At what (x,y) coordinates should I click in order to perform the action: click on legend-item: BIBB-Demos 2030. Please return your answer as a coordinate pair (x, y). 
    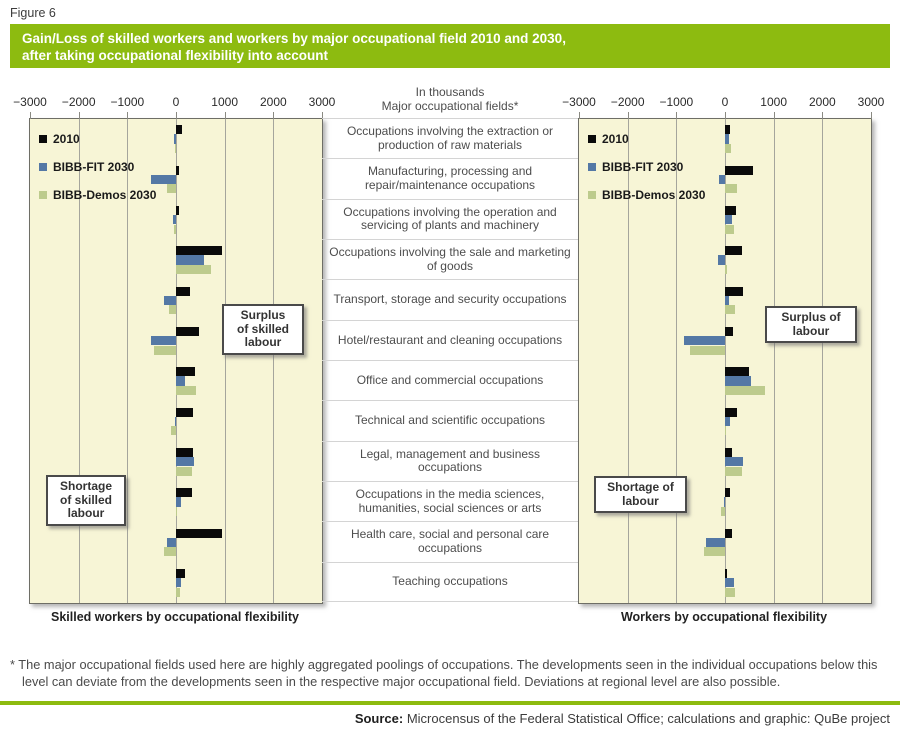
    Looking at the image, I should click on (646, 195).